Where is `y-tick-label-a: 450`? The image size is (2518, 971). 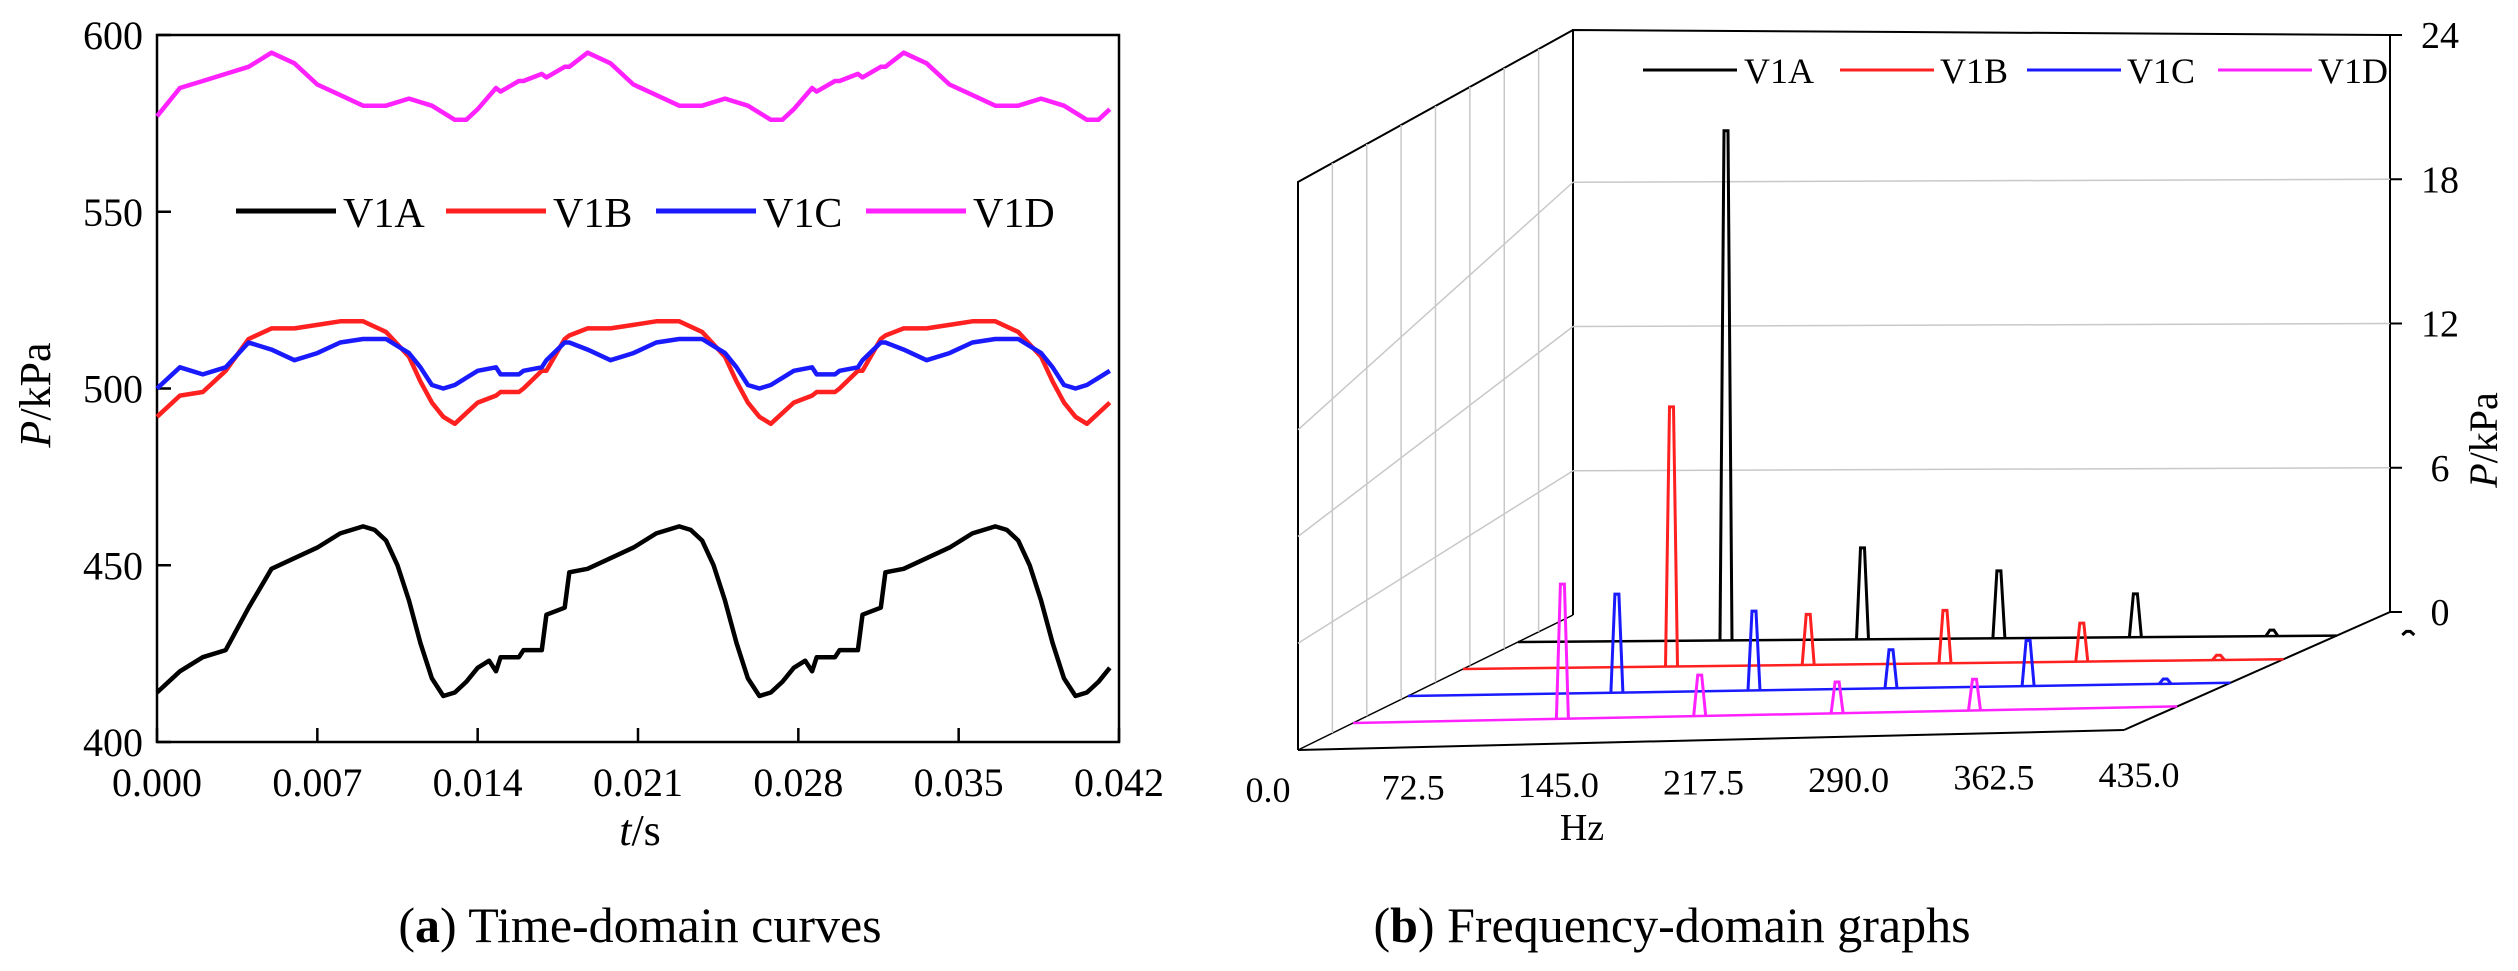
y-tick-label-a: 450 is located at coordinates (113, 565).